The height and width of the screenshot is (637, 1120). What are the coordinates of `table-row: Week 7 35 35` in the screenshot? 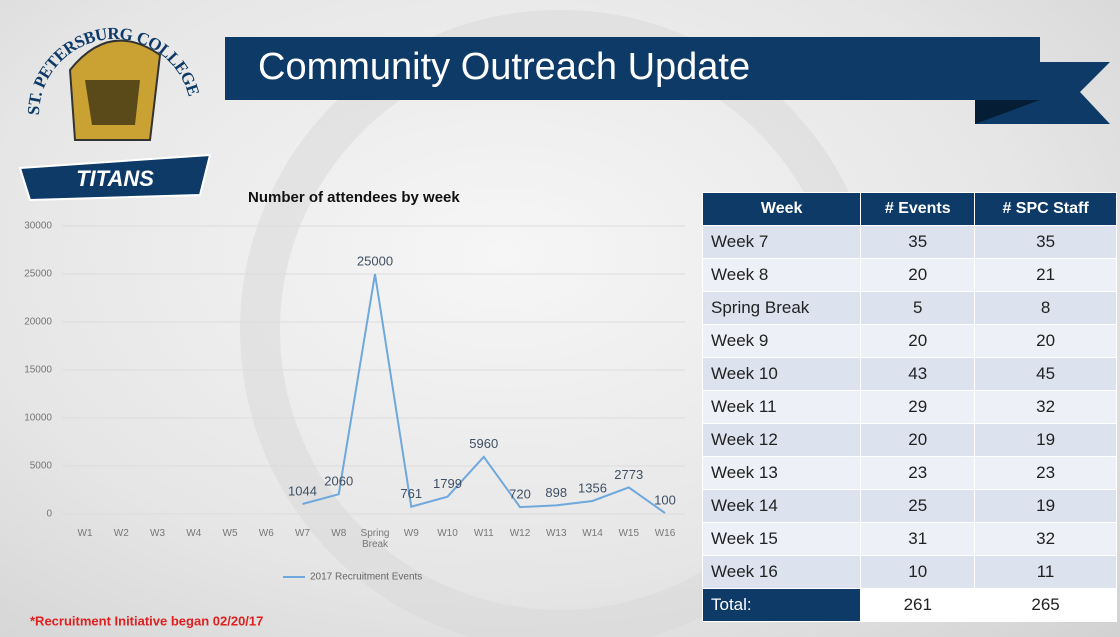 It's located at (909, 242).